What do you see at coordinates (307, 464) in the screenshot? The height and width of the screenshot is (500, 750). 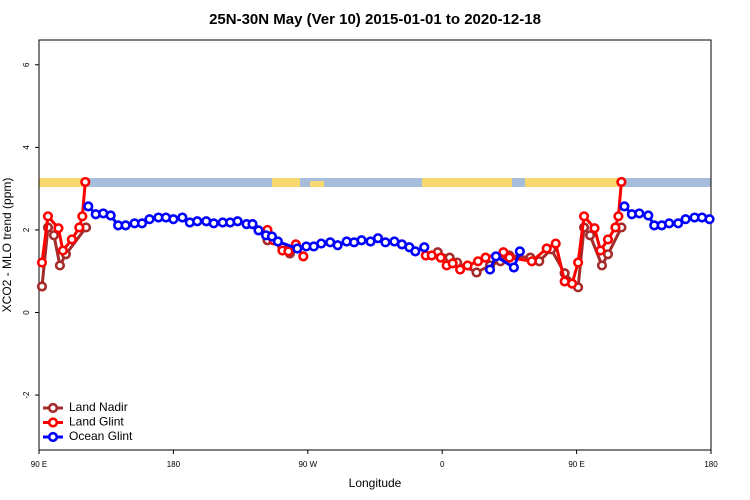 I see `x-tick-label: 90 W` at bounding box center [307, 464].